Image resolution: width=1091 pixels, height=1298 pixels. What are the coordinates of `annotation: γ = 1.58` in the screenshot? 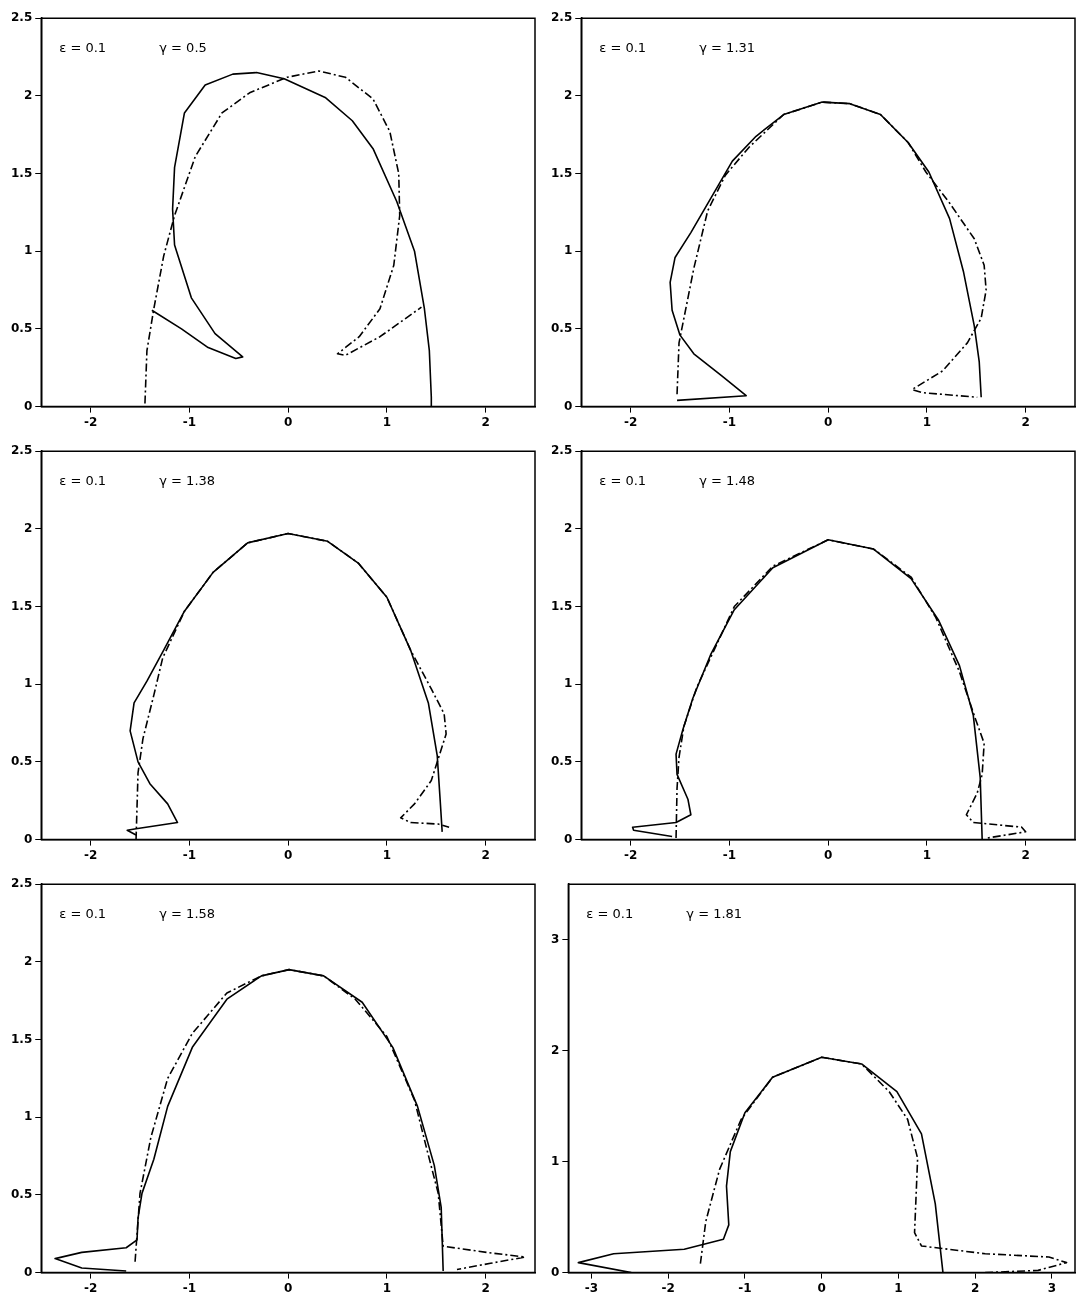 It's located at (187, 913).